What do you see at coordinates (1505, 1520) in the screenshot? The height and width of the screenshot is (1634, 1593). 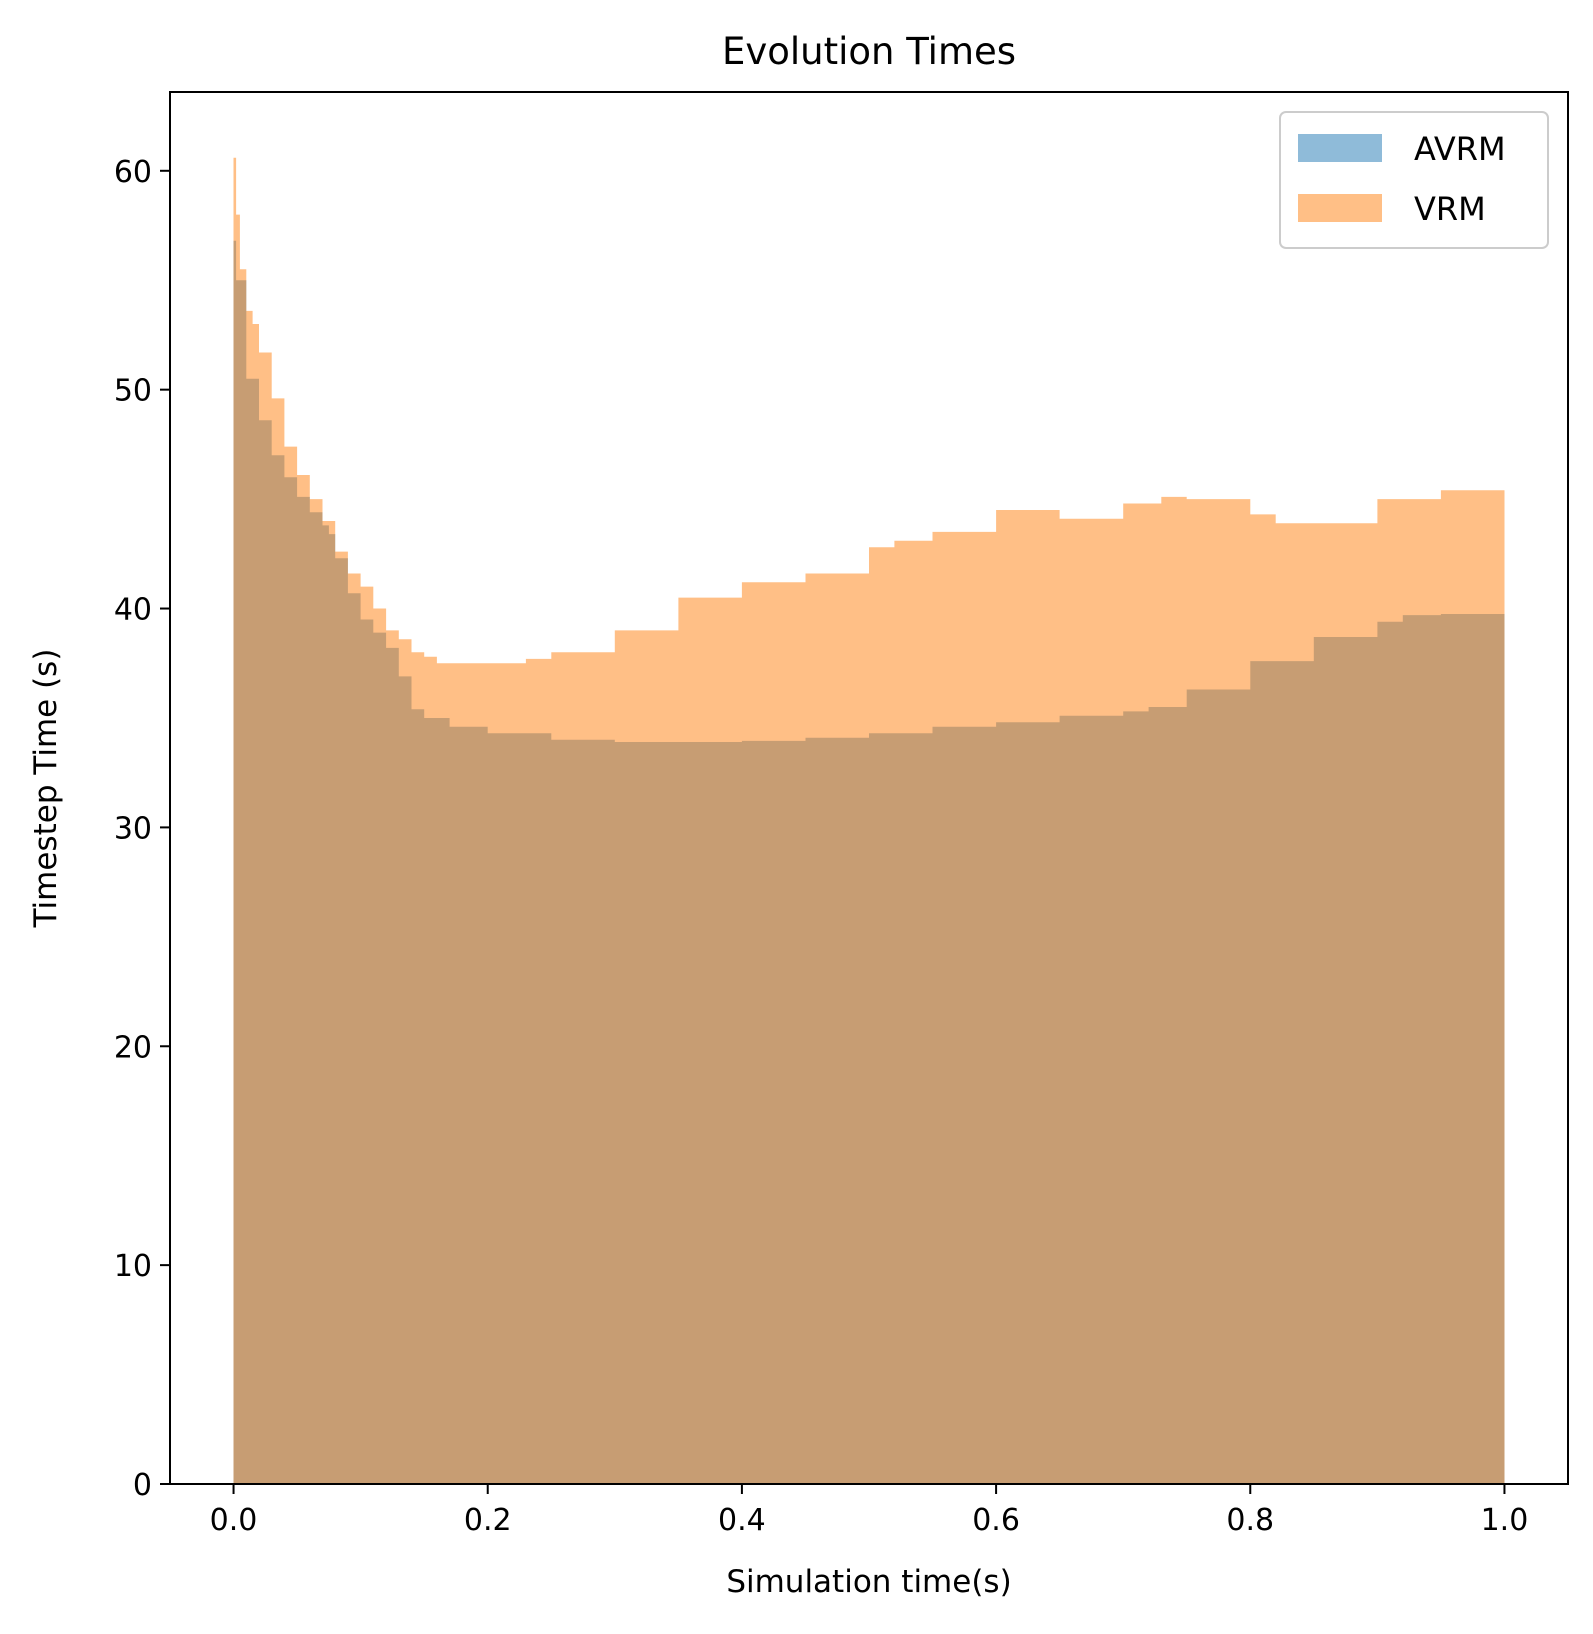 I see `x-tick-label: 1.0` at bounding box center [1505, 1520].